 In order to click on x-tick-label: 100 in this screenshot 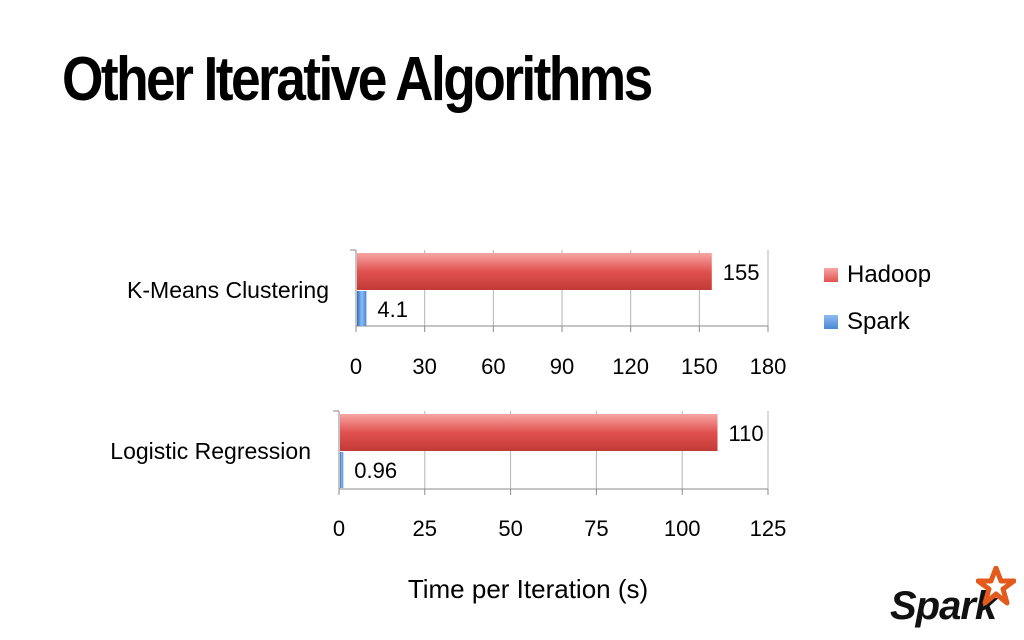, I will do `click(682, 528)`.